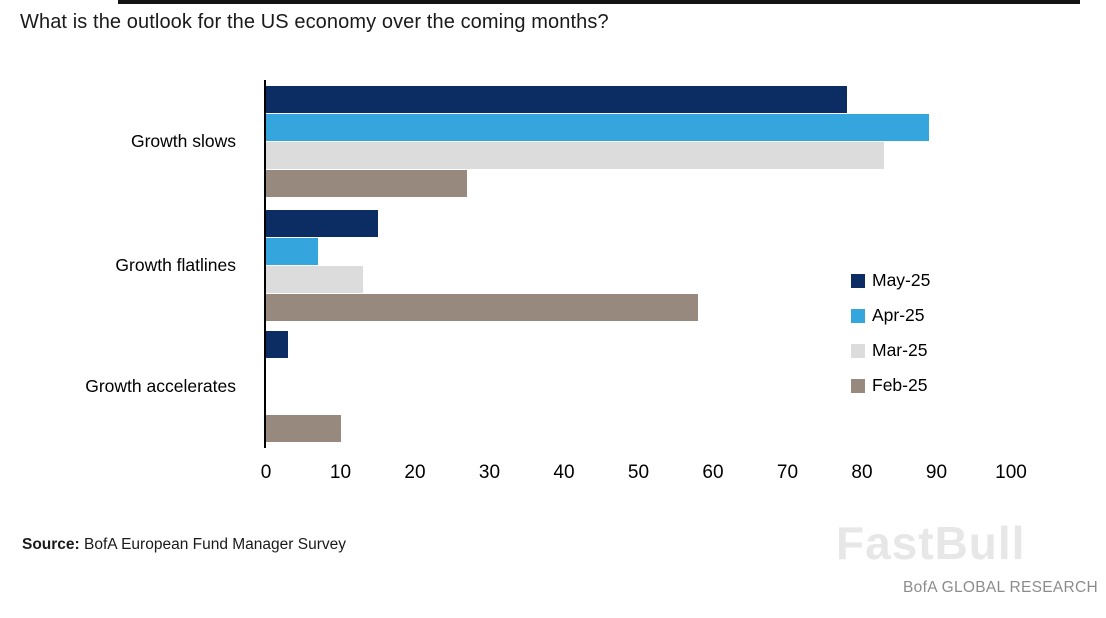  Describe the element at coordinates (51, 544) in the screenshot. I see `source-label: Source:` at that location.